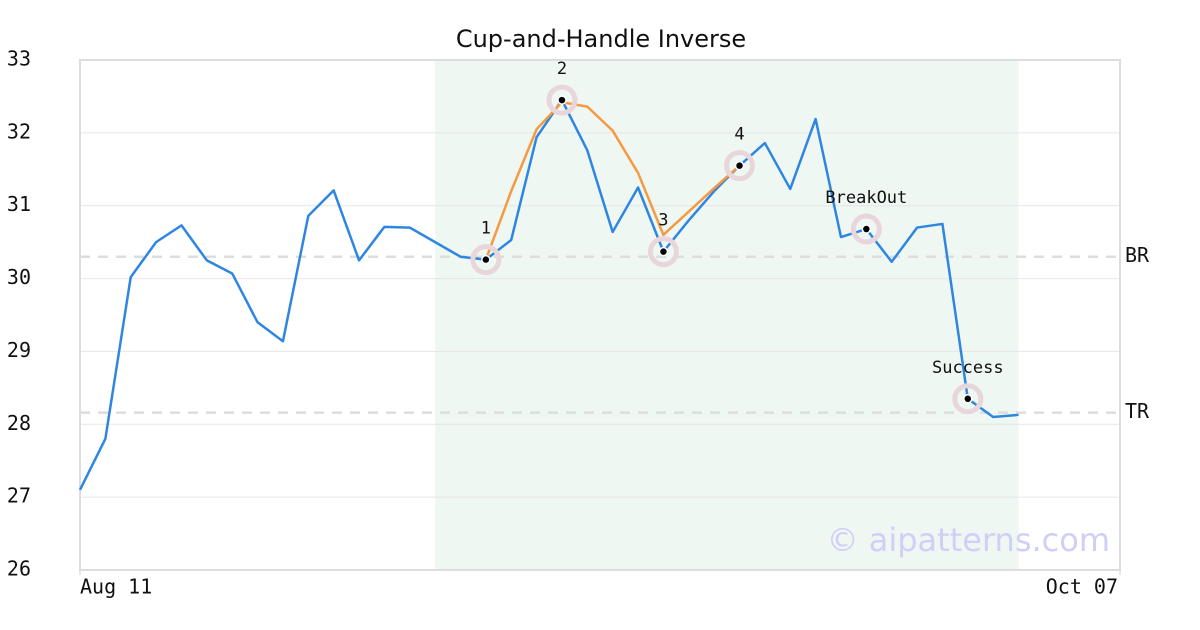 The height and width of the screenshot is (630, 1200). What do you see at coordinates (19, 423) in the screenshot?
I see `y-tick-label: 28` at bounding box center [19, 423].